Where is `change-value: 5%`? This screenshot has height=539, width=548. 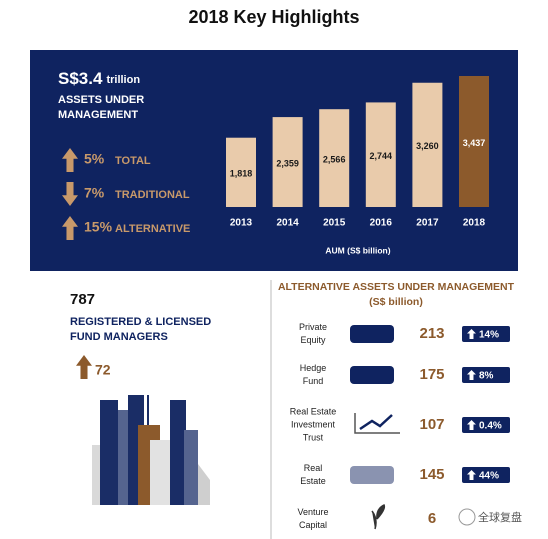 change-value: 5% is located at coordinates (94, 159).